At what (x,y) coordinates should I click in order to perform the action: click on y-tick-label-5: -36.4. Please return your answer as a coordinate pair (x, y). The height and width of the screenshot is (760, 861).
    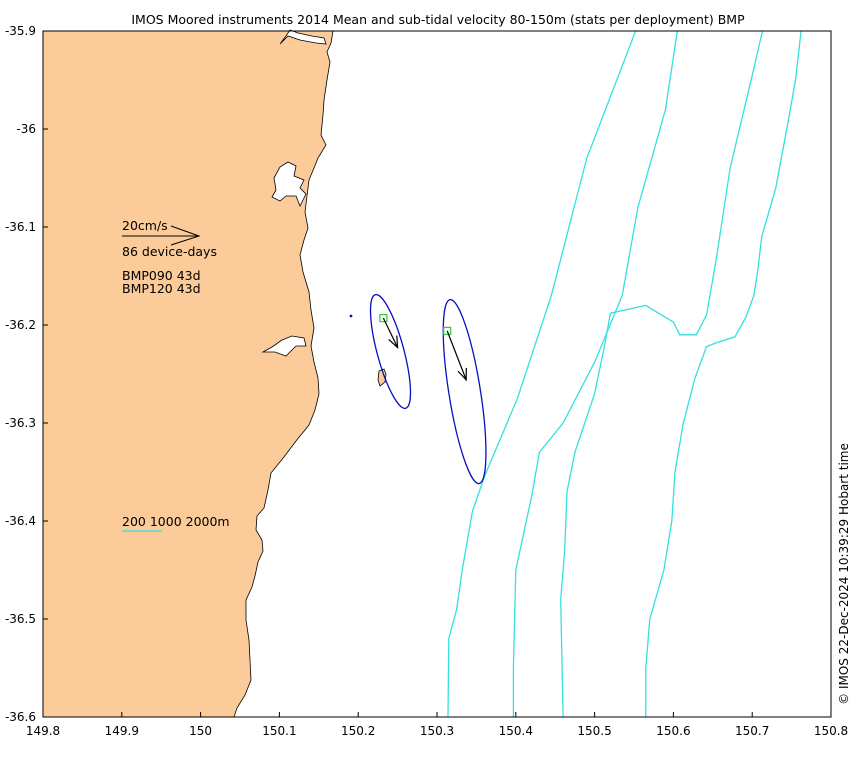
    Looking at the image, I should click on (20, 521).